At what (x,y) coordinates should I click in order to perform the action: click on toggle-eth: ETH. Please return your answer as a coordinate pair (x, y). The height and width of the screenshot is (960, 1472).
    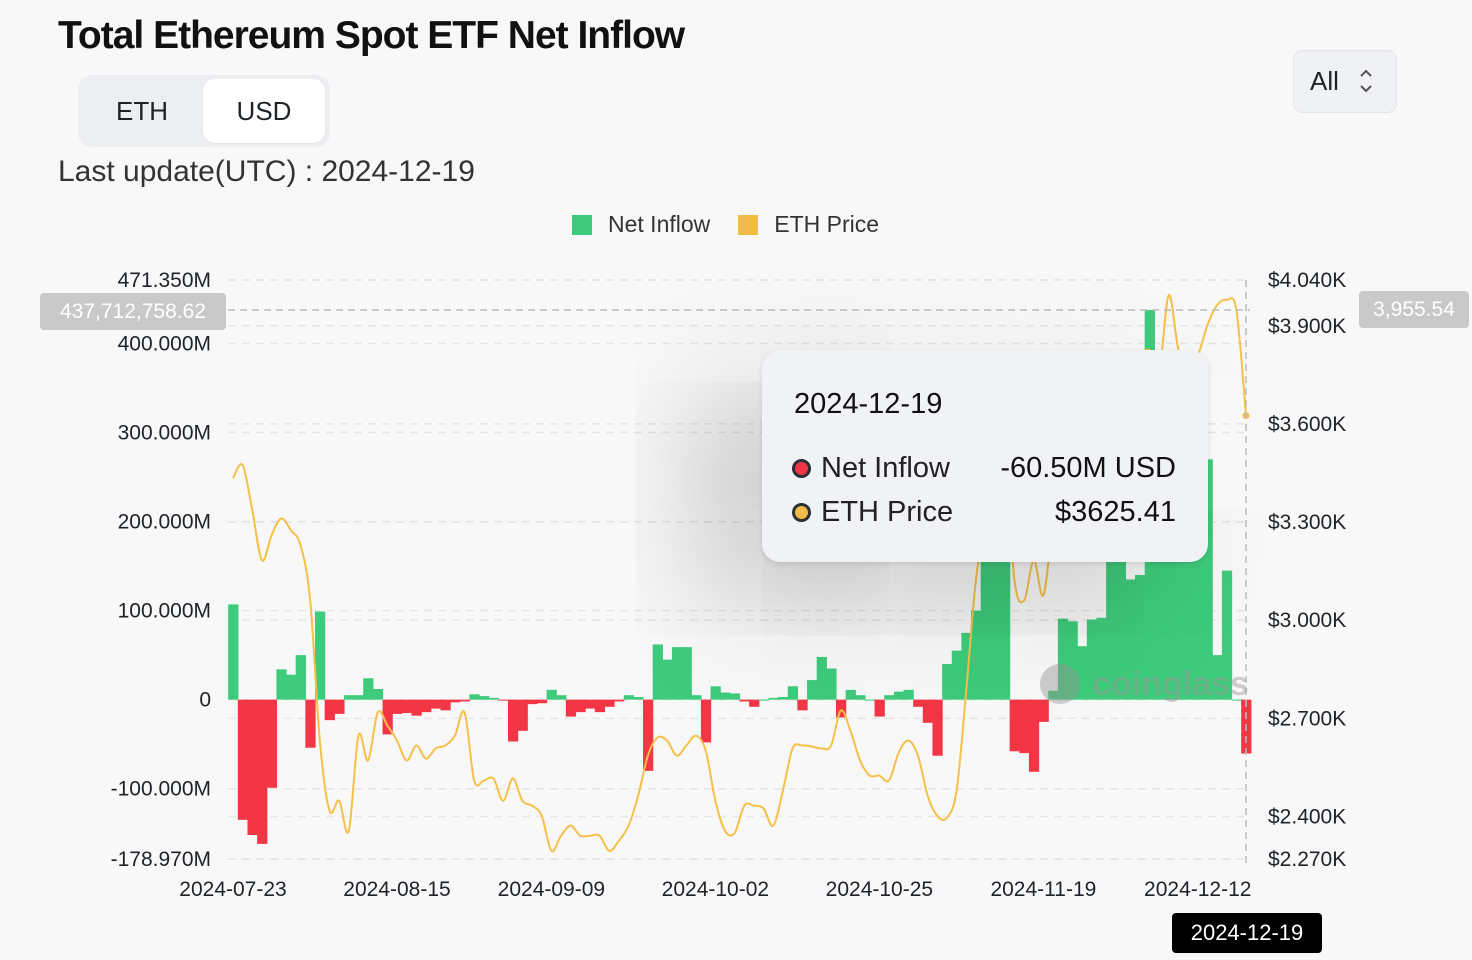
    Looking at the image, I should click on (142, 111).